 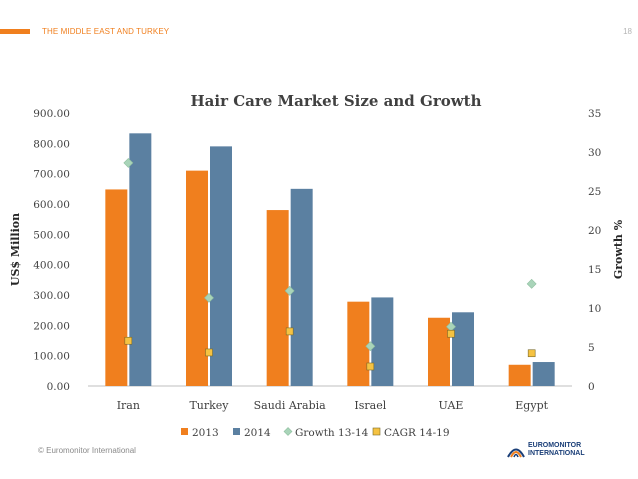 I want to click on y2-axis-title: Growth %, so click(x=618, y=249).